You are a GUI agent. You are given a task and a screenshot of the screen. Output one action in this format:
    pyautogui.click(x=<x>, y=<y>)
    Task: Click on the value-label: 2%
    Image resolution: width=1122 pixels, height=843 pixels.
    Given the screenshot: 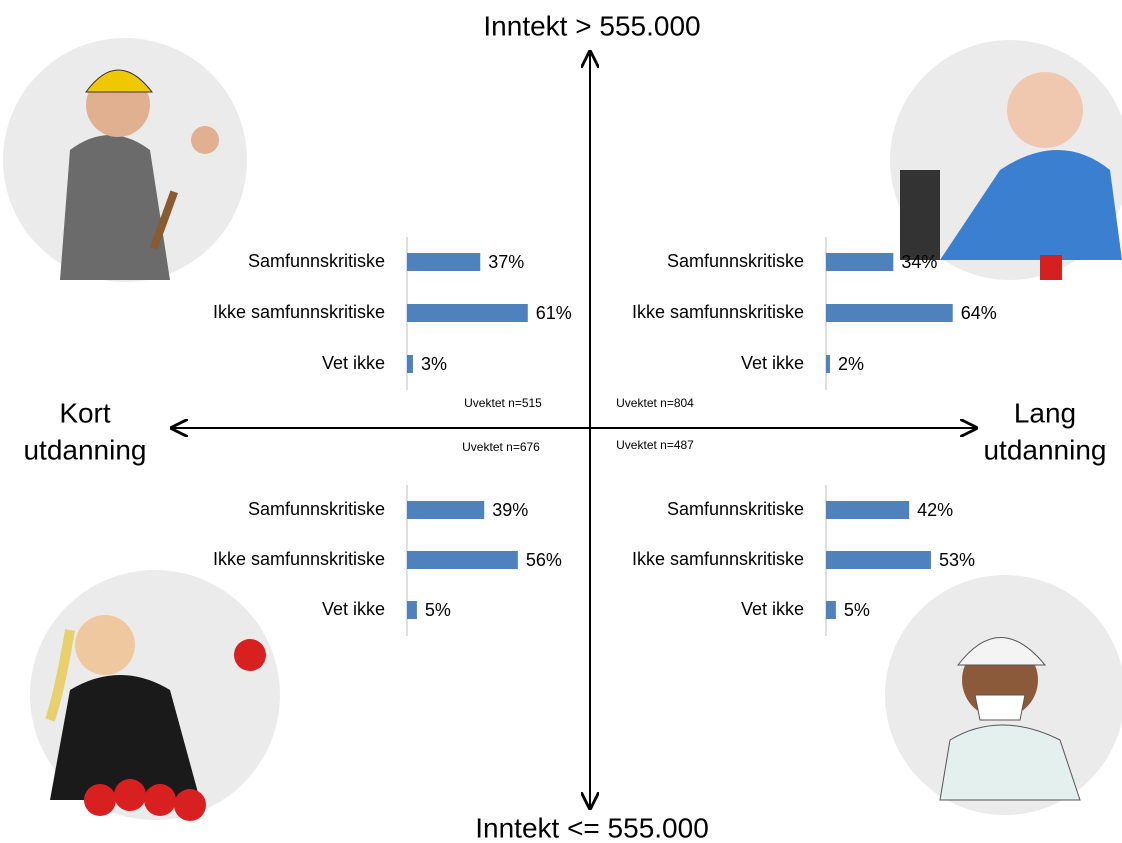 What is the action you would take?
    pyautogui.click(x=851, y=364)
    